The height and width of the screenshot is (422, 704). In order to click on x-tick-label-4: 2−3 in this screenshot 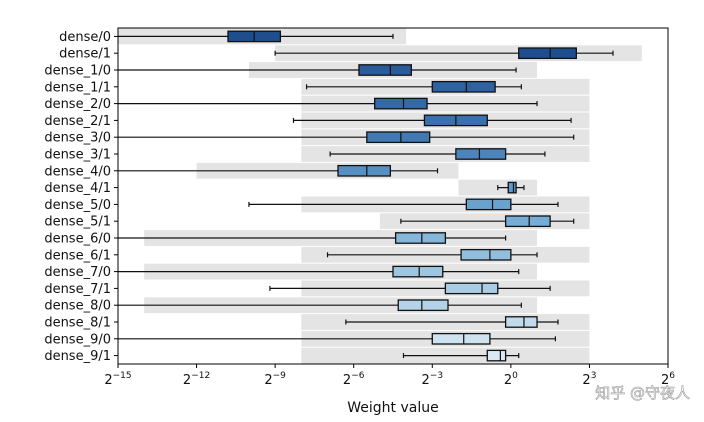, I will do `click(433, 379)`.